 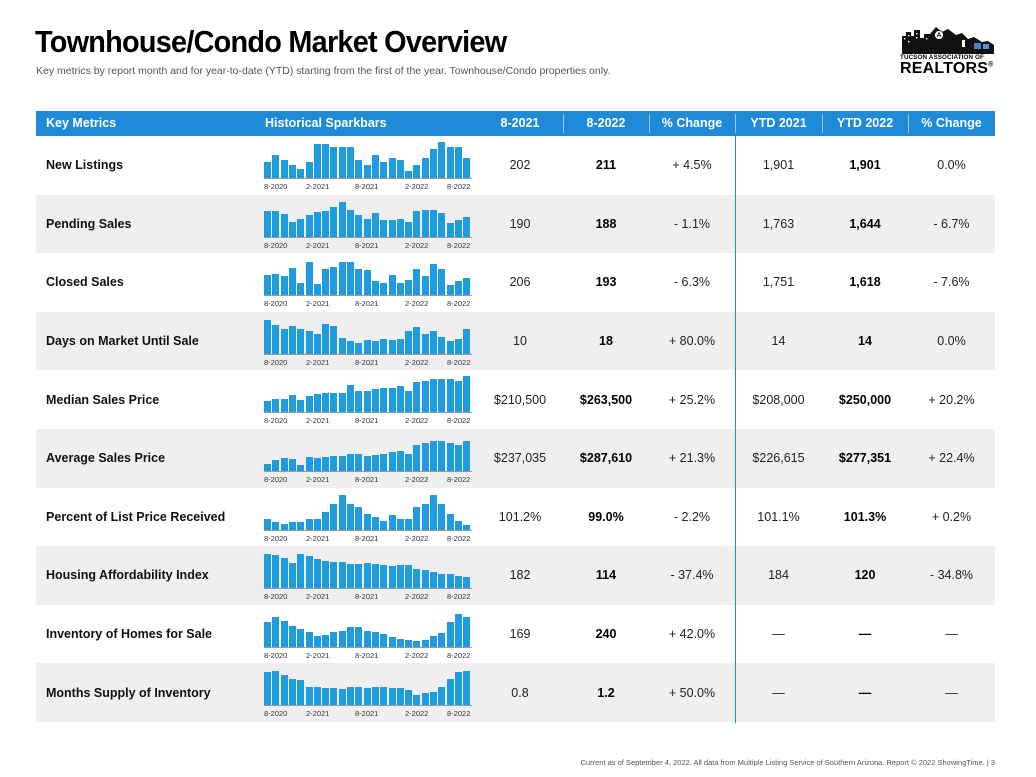 What do you see at coordinates (520, 516) in the screenshot?
I see `cell-month-prev: 101.2%` at bounding box center [520, 516].